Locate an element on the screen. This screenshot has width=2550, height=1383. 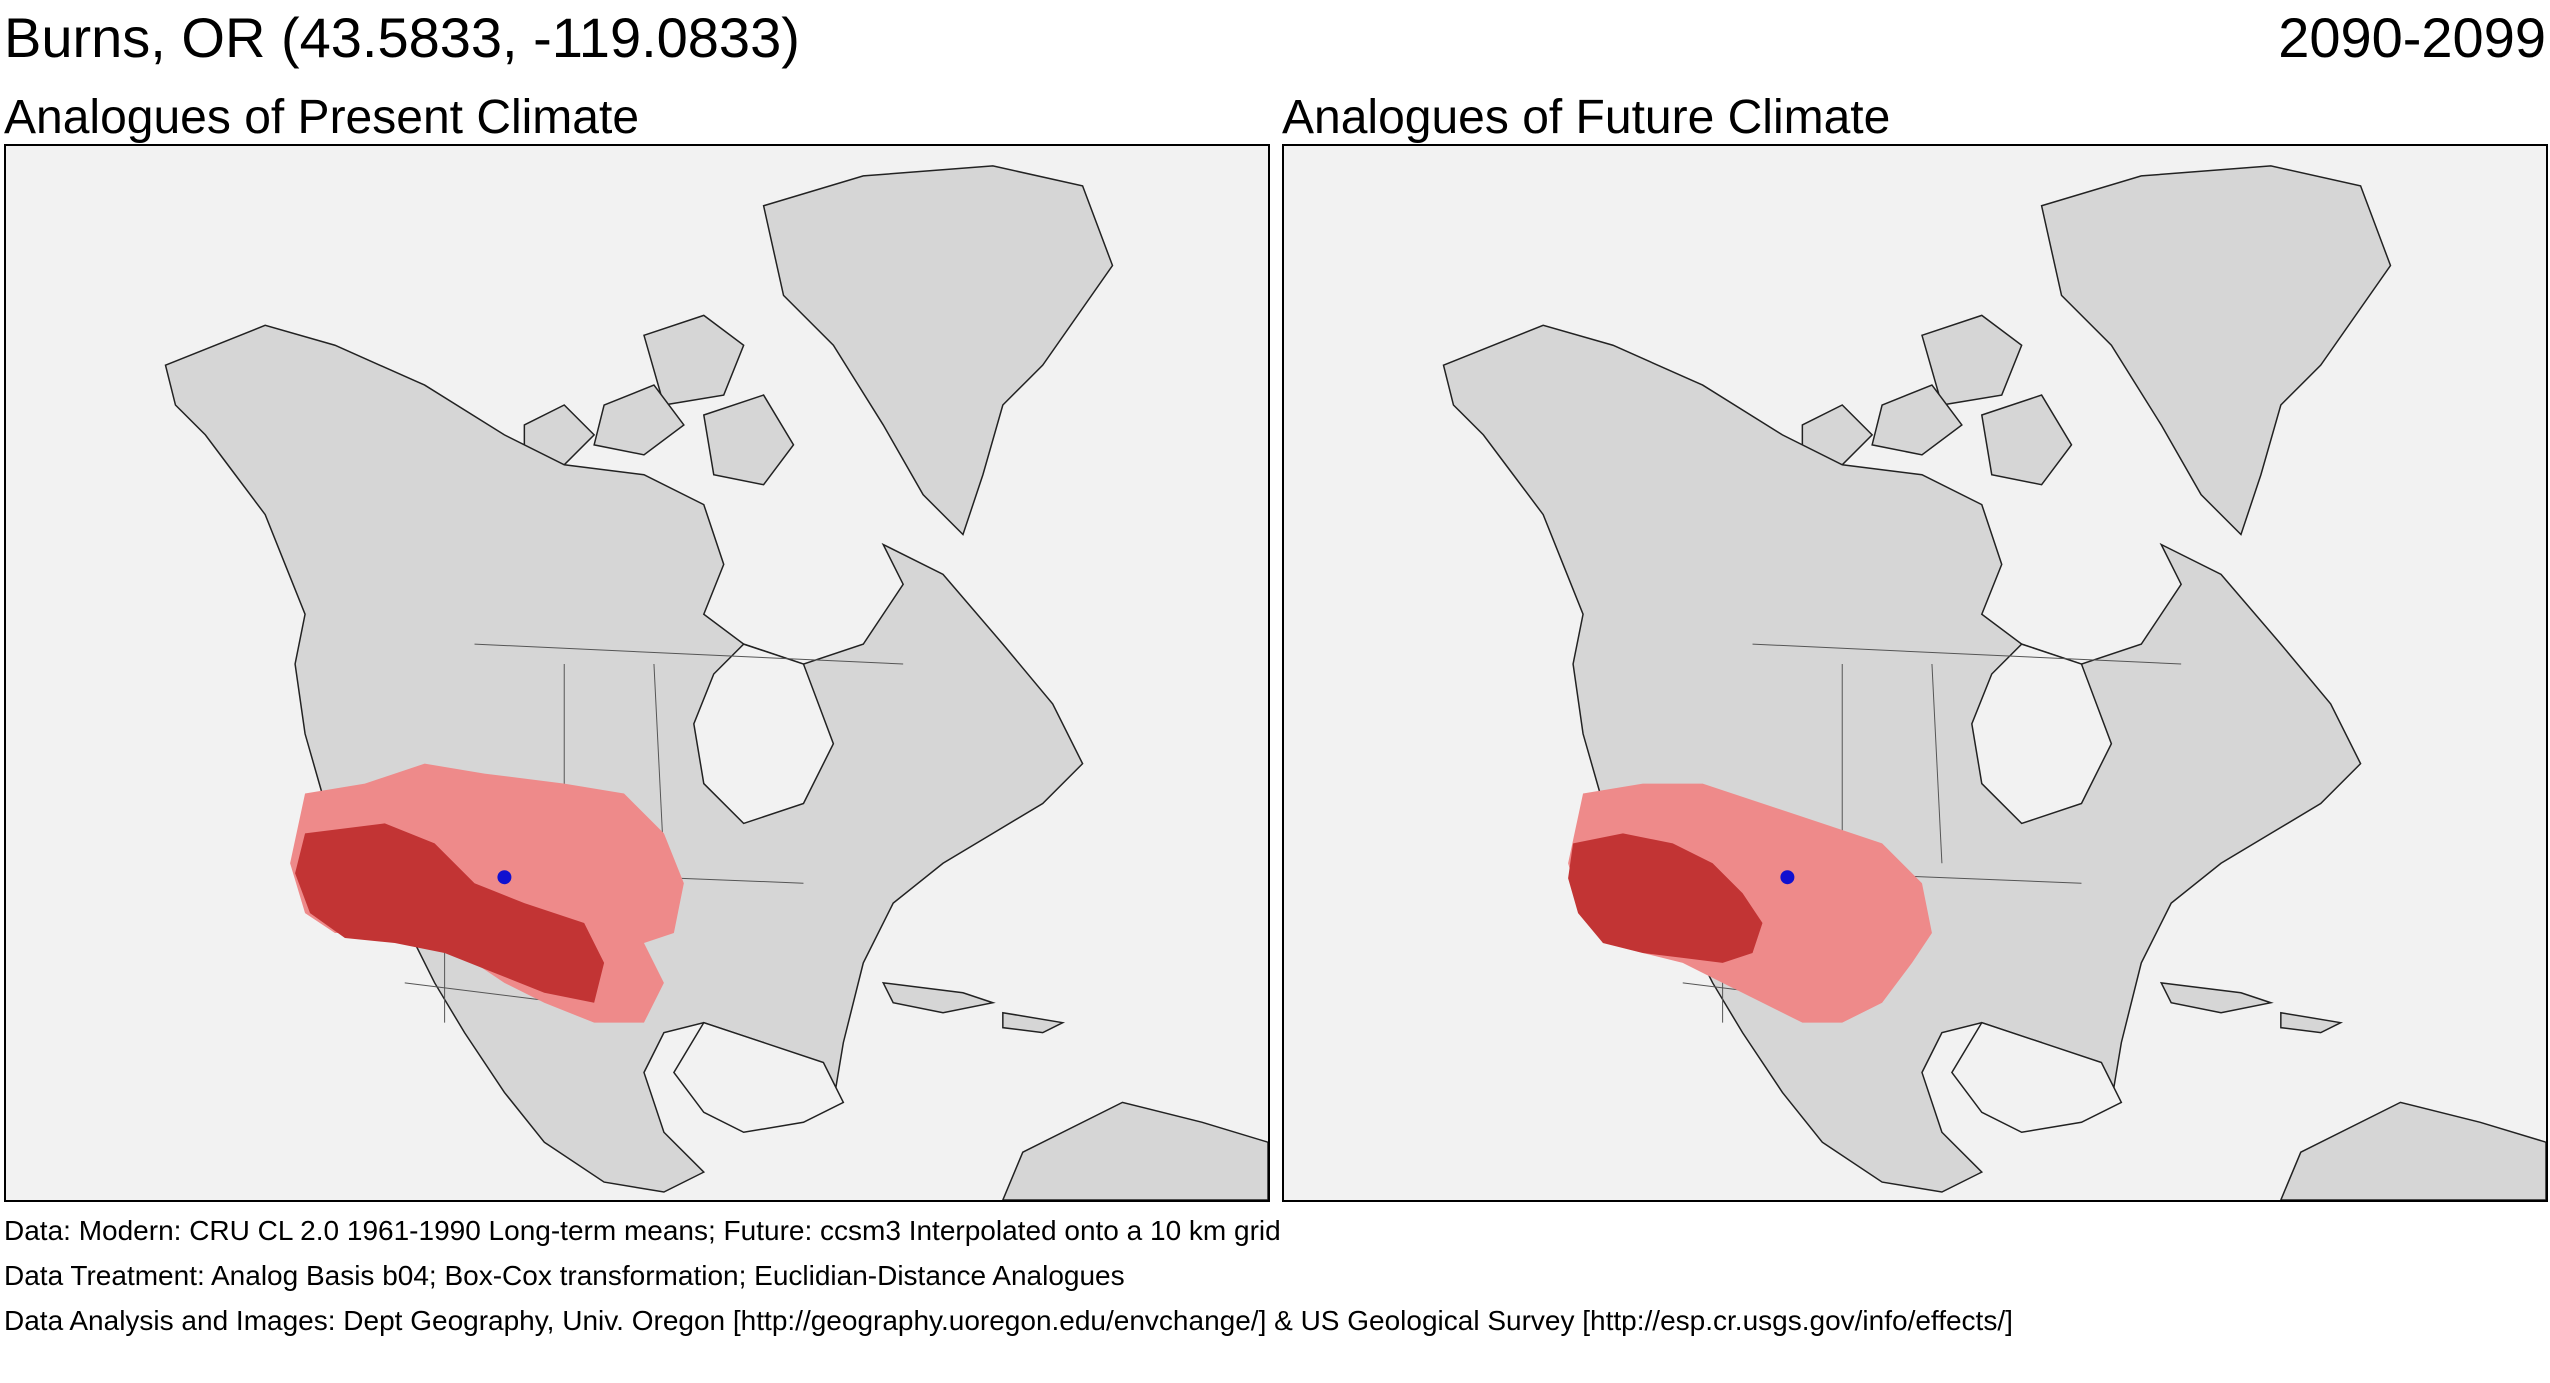
present-panel-title: Analogues of Present Climate is located at coordinates (322, 117).